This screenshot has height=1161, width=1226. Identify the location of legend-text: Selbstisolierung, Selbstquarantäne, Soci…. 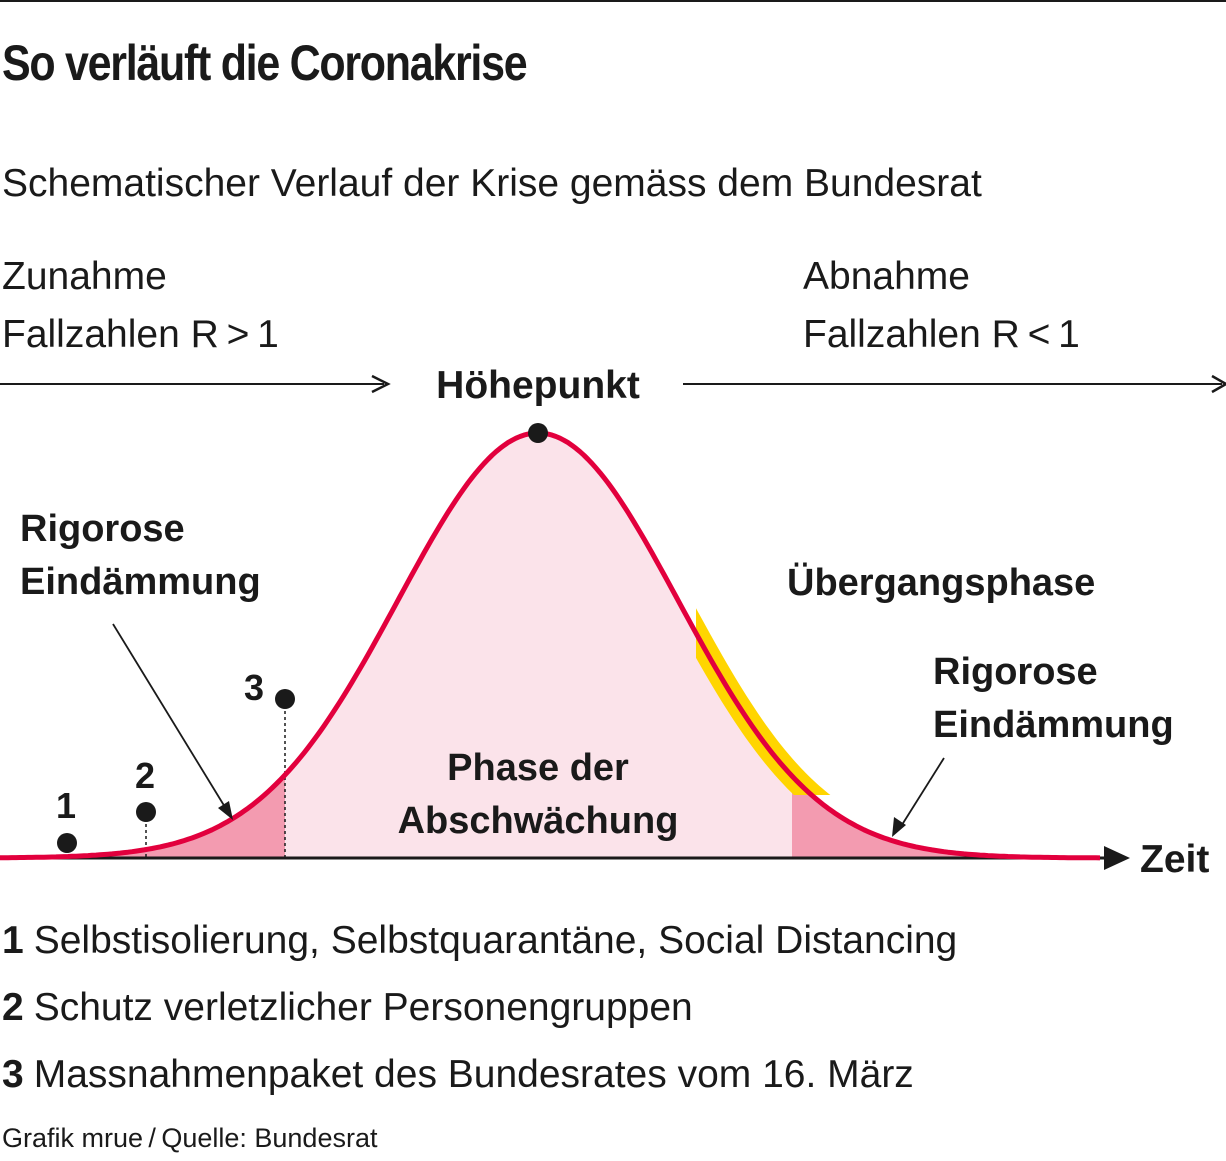
(495, 940).